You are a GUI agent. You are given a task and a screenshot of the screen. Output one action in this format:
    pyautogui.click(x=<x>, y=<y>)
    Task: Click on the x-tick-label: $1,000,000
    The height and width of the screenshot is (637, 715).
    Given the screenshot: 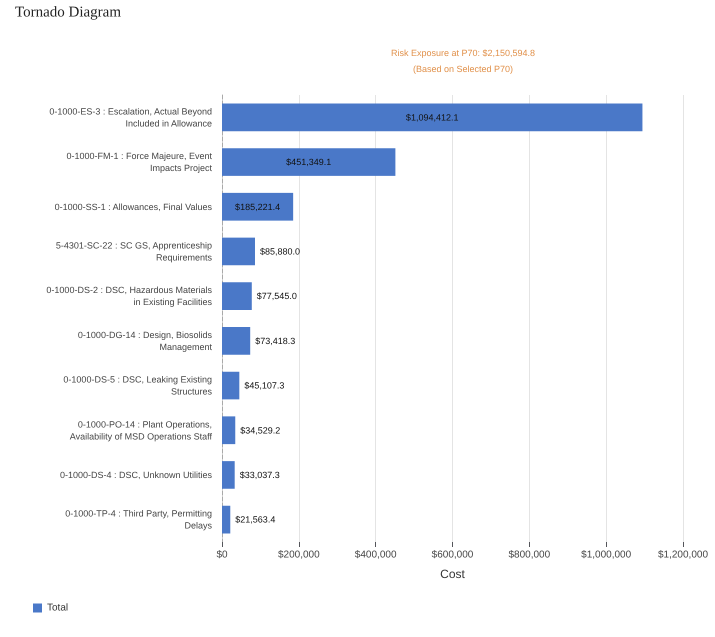 What is the action you would take?
    pyautogui.click(x=606, y=555)
    